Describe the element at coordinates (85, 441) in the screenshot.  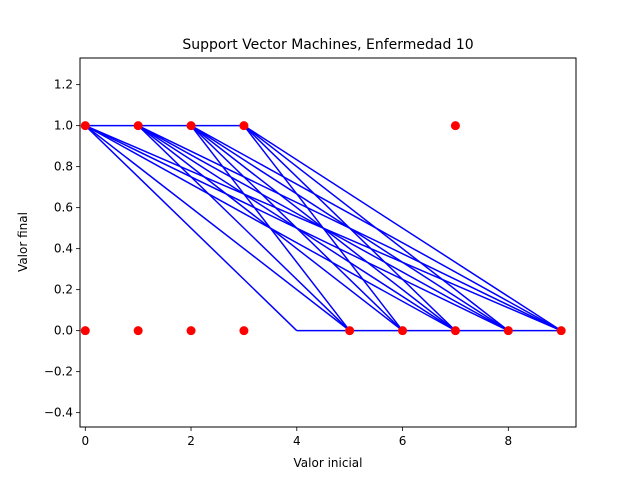
I see `x-tick-label-0: 0` at that location.